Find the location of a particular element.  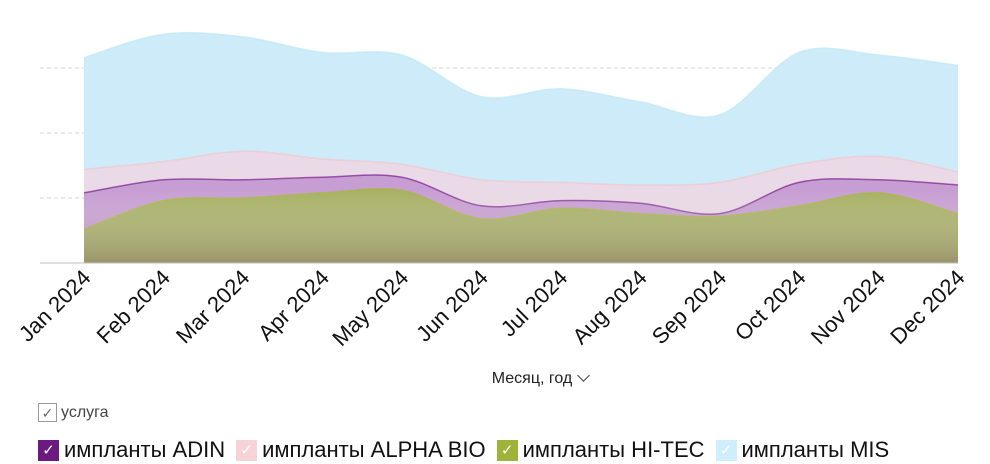

x-axis-title-text: Месяц, год is located at coordinates (532, 378).